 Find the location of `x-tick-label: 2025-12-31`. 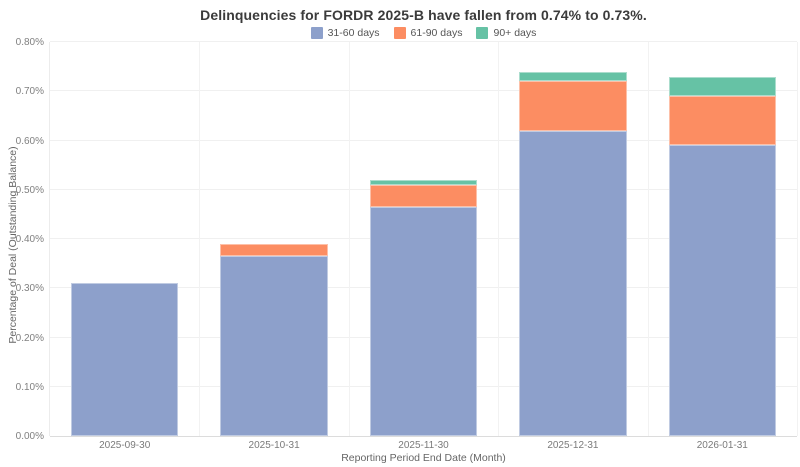

x-tick-label: 2025-12-31 is located at coordinates (573, 445).